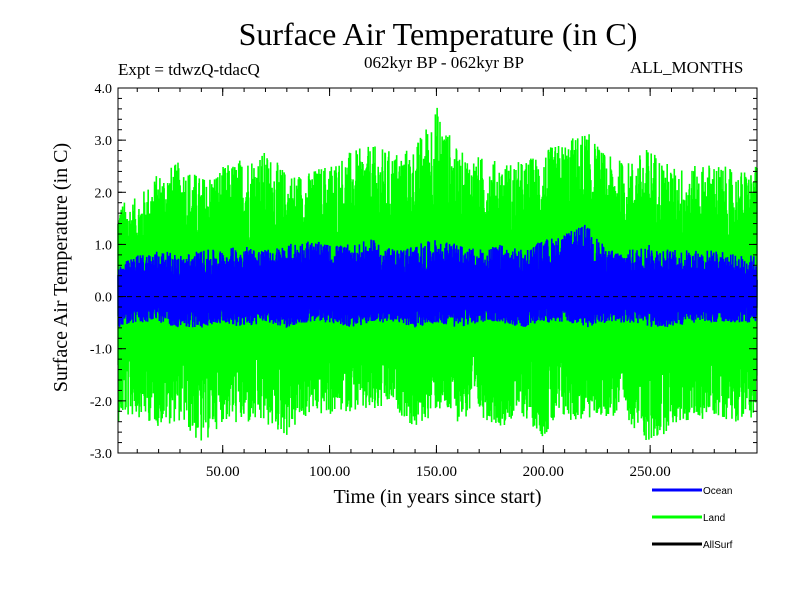 The image size is (800, 600). I want to click on legend: Ocean Land AllSurf, so click(692, 518).